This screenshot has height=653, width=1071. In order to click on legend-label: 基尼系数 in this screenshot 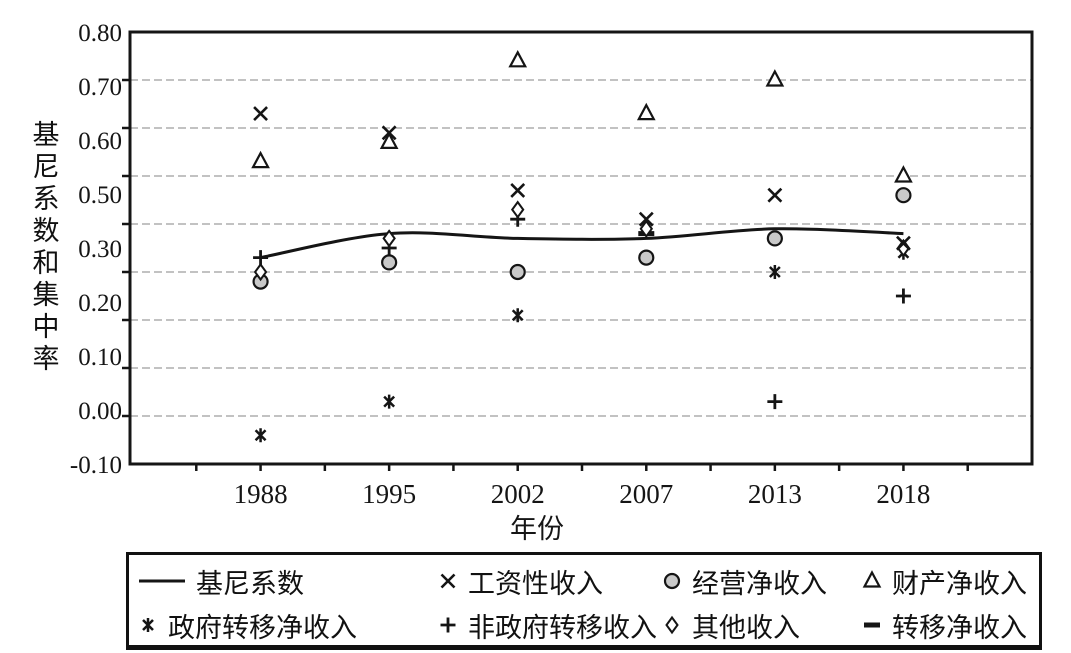, I will do `click(250, 583)`.